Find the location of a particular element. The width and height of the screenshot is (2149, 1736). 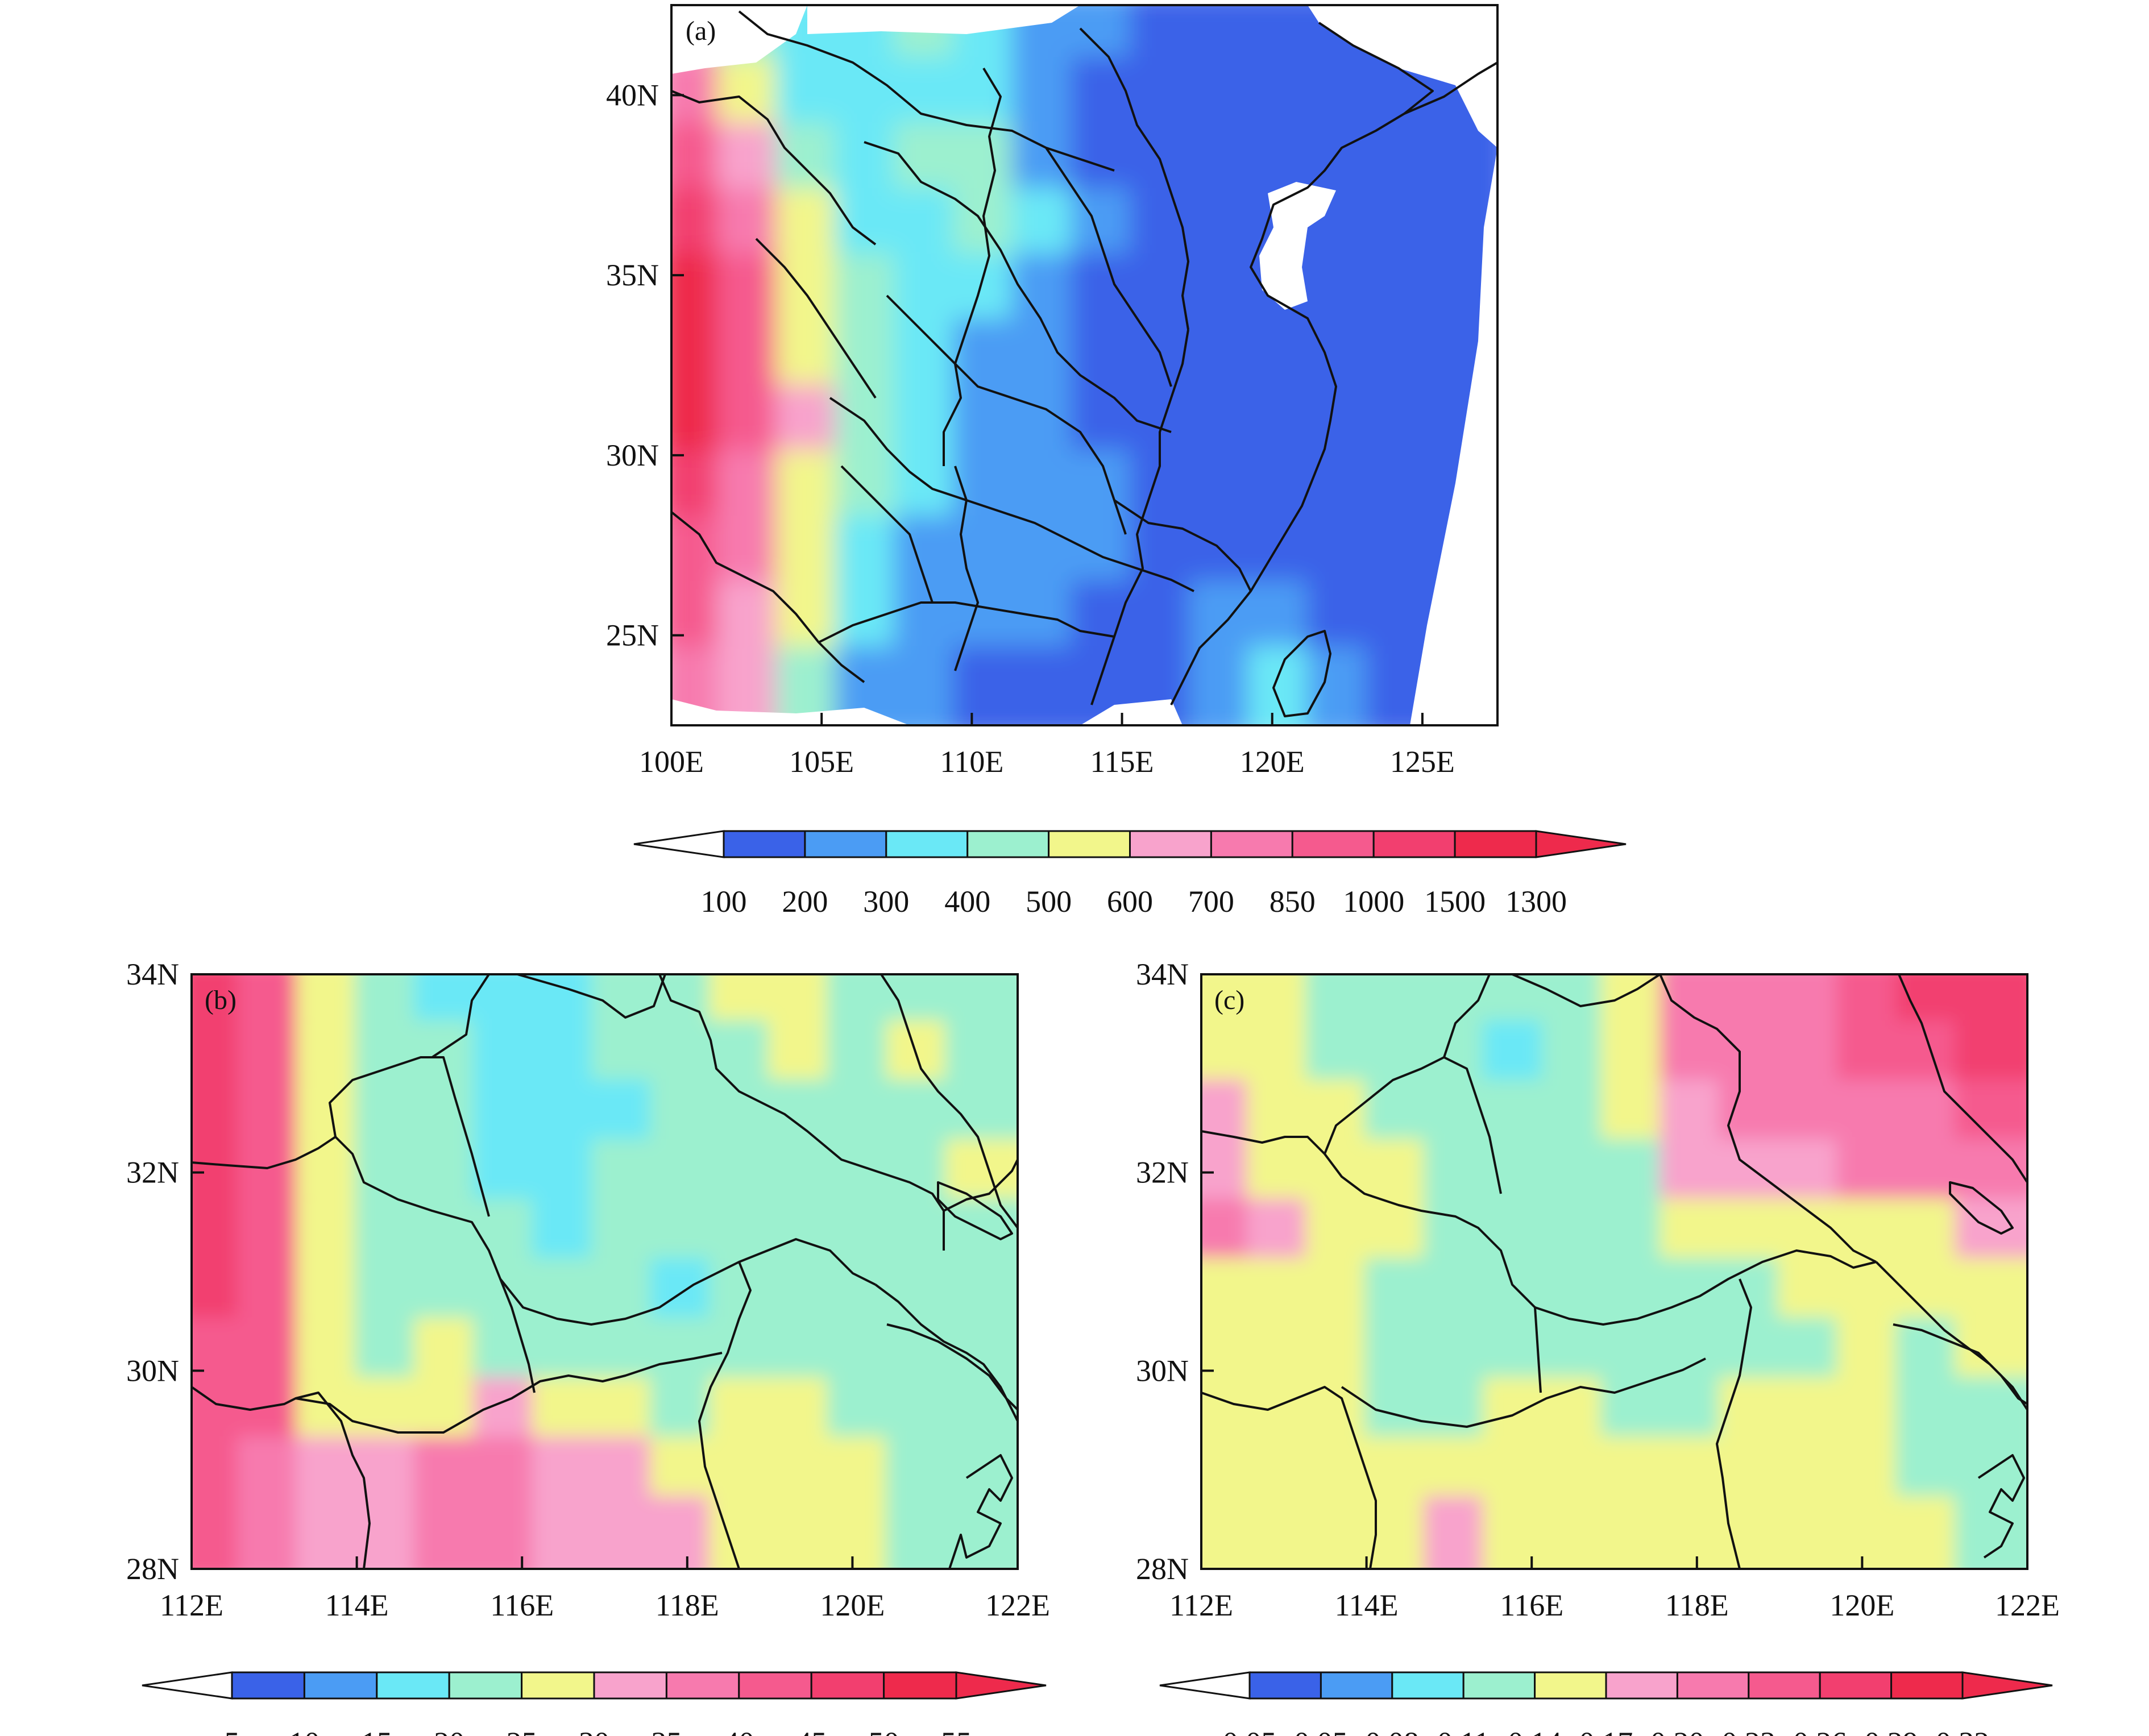

colorbar-label: 25 is located at coordinates (522, 1731).